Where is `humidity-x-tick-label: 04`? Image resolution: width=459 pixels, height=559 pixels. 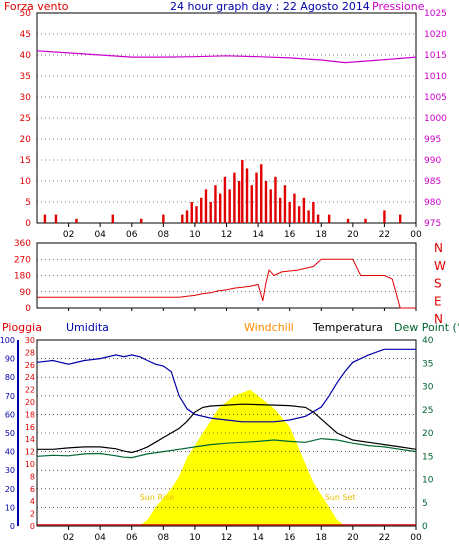 humidity-x-tick-label: 04 is located at coordinates (100, 538).